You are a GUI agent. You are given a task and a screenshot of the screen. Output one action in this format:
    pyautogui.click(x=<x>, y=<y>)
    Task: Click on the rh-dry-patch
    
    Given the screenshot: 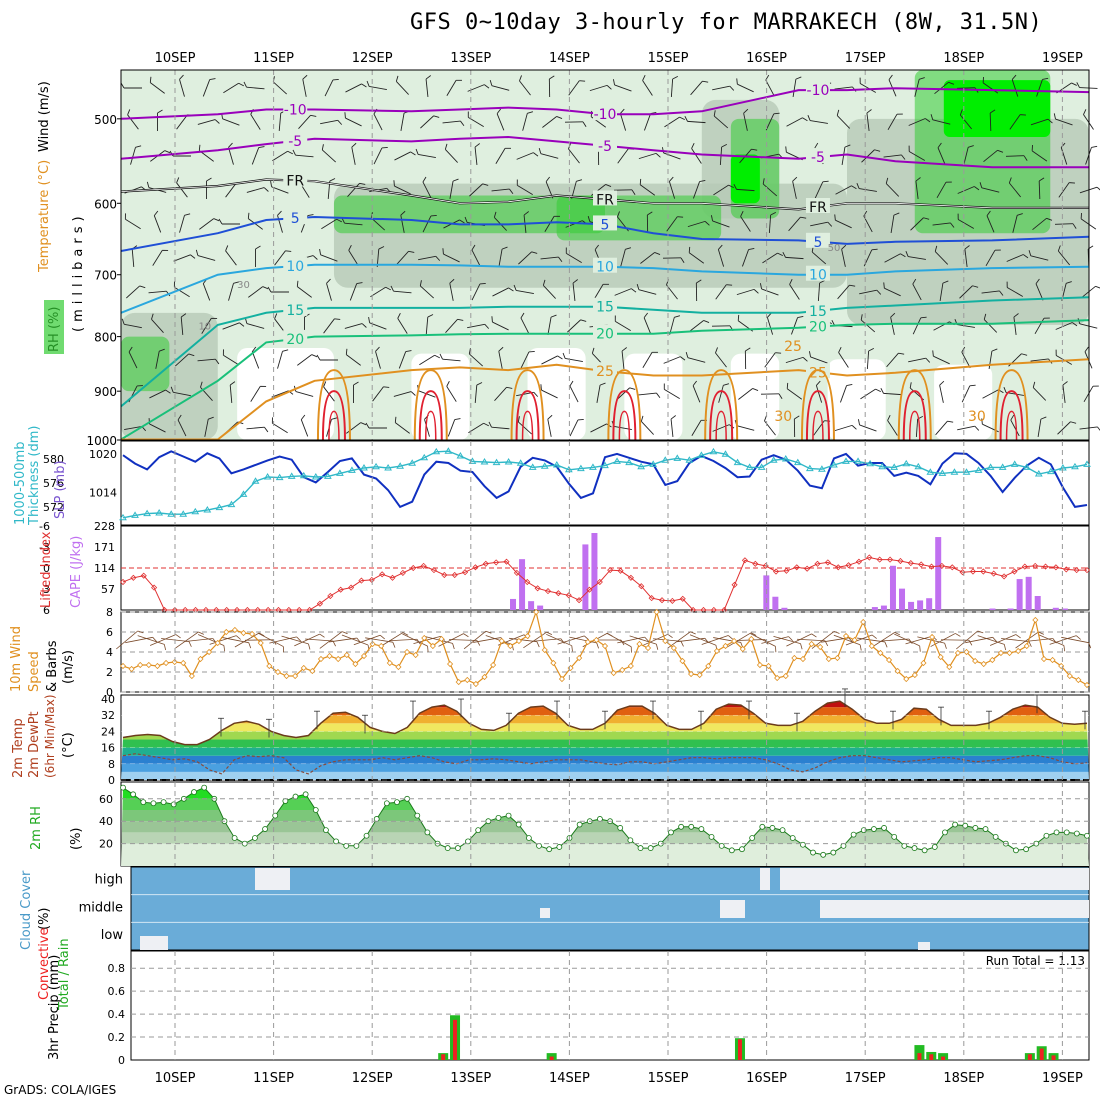 What is the action you would take?
    pyautogui.click(x=856, y=399)
    